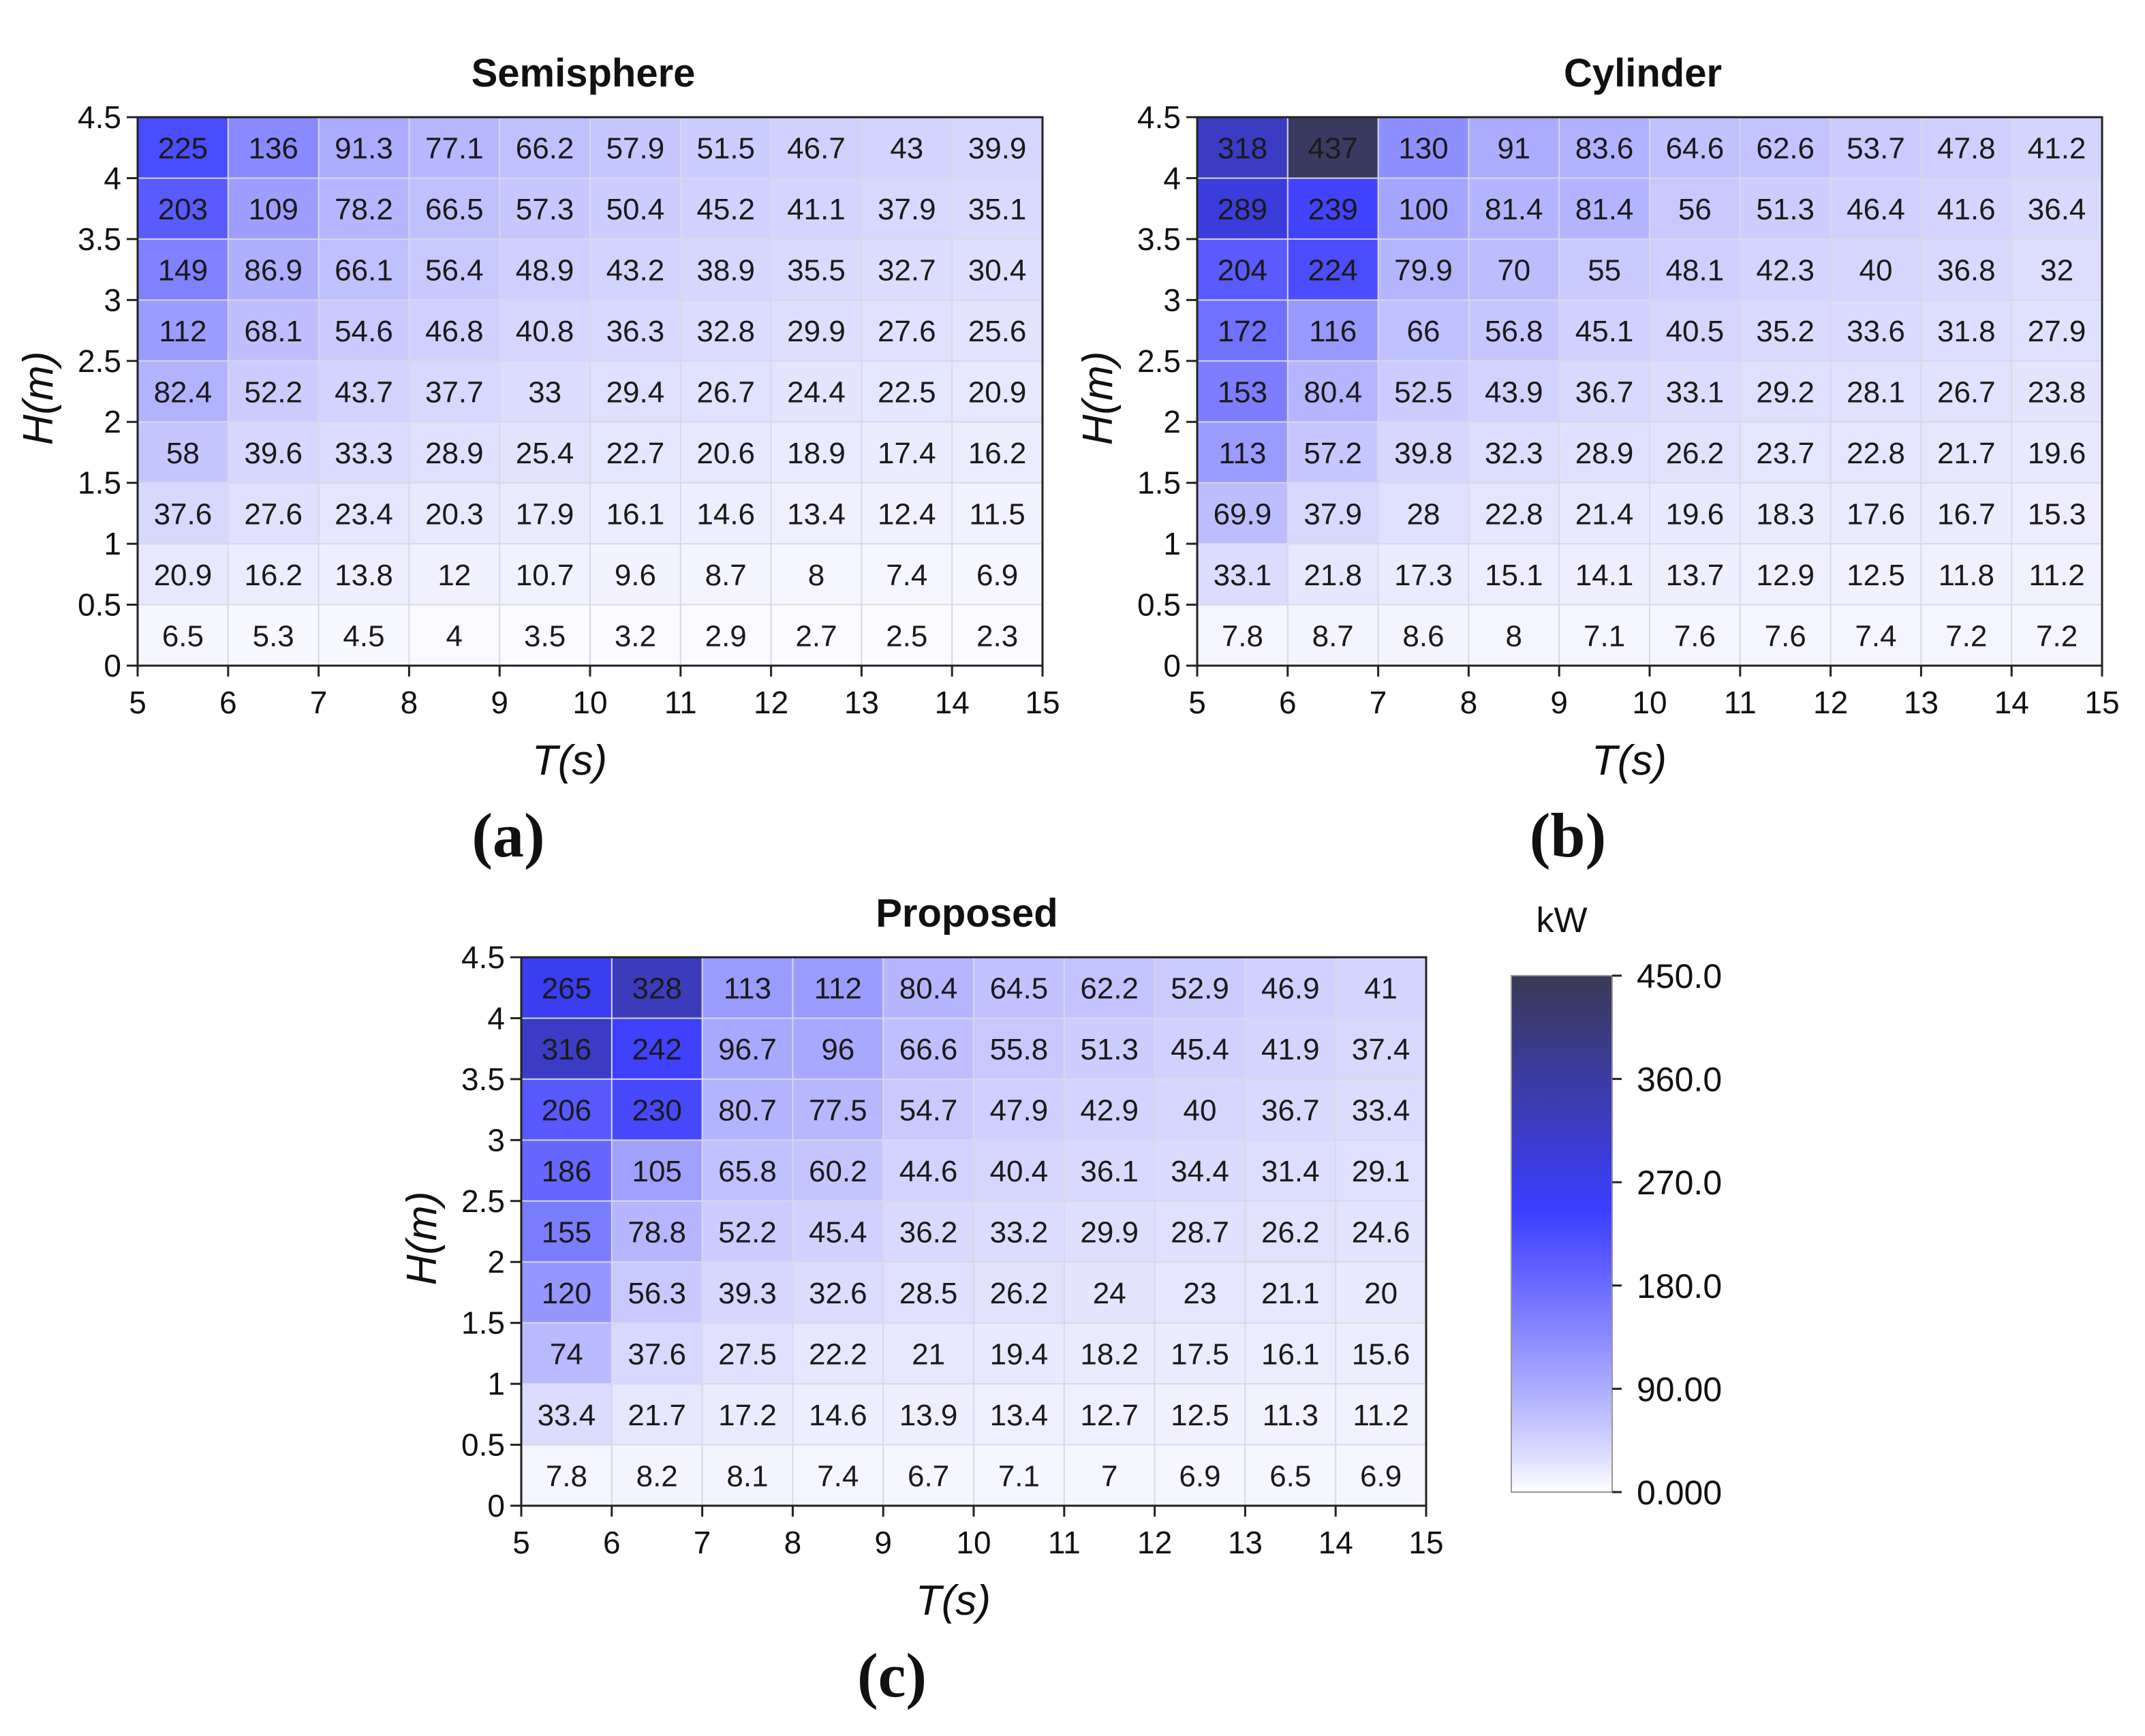  Describe the element at coordinates (928, 1416) in the screenshot. I see `cell-value-label: 13.9` at that location.